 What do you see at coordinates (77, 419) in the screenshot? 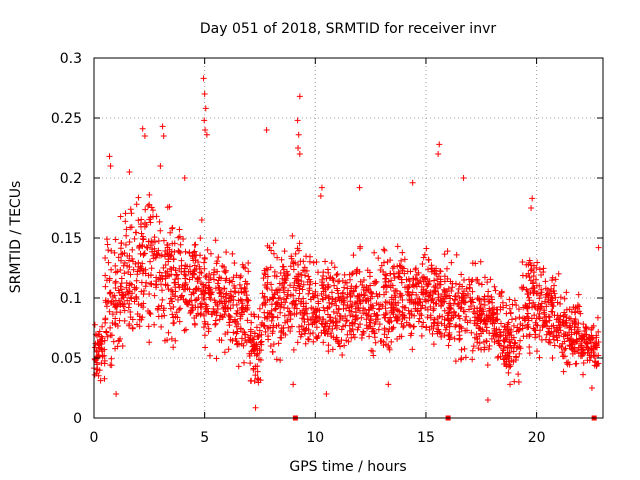
I see `y-tick-label: 0` at bounding box center [77, 419].